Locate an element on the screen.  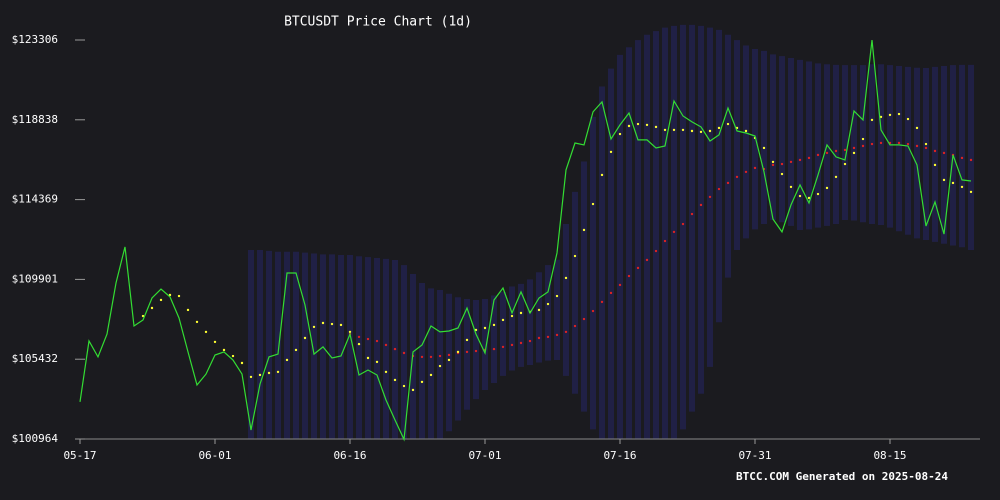
x-tick-label: 05-17 is located at coordinates (79, 455).